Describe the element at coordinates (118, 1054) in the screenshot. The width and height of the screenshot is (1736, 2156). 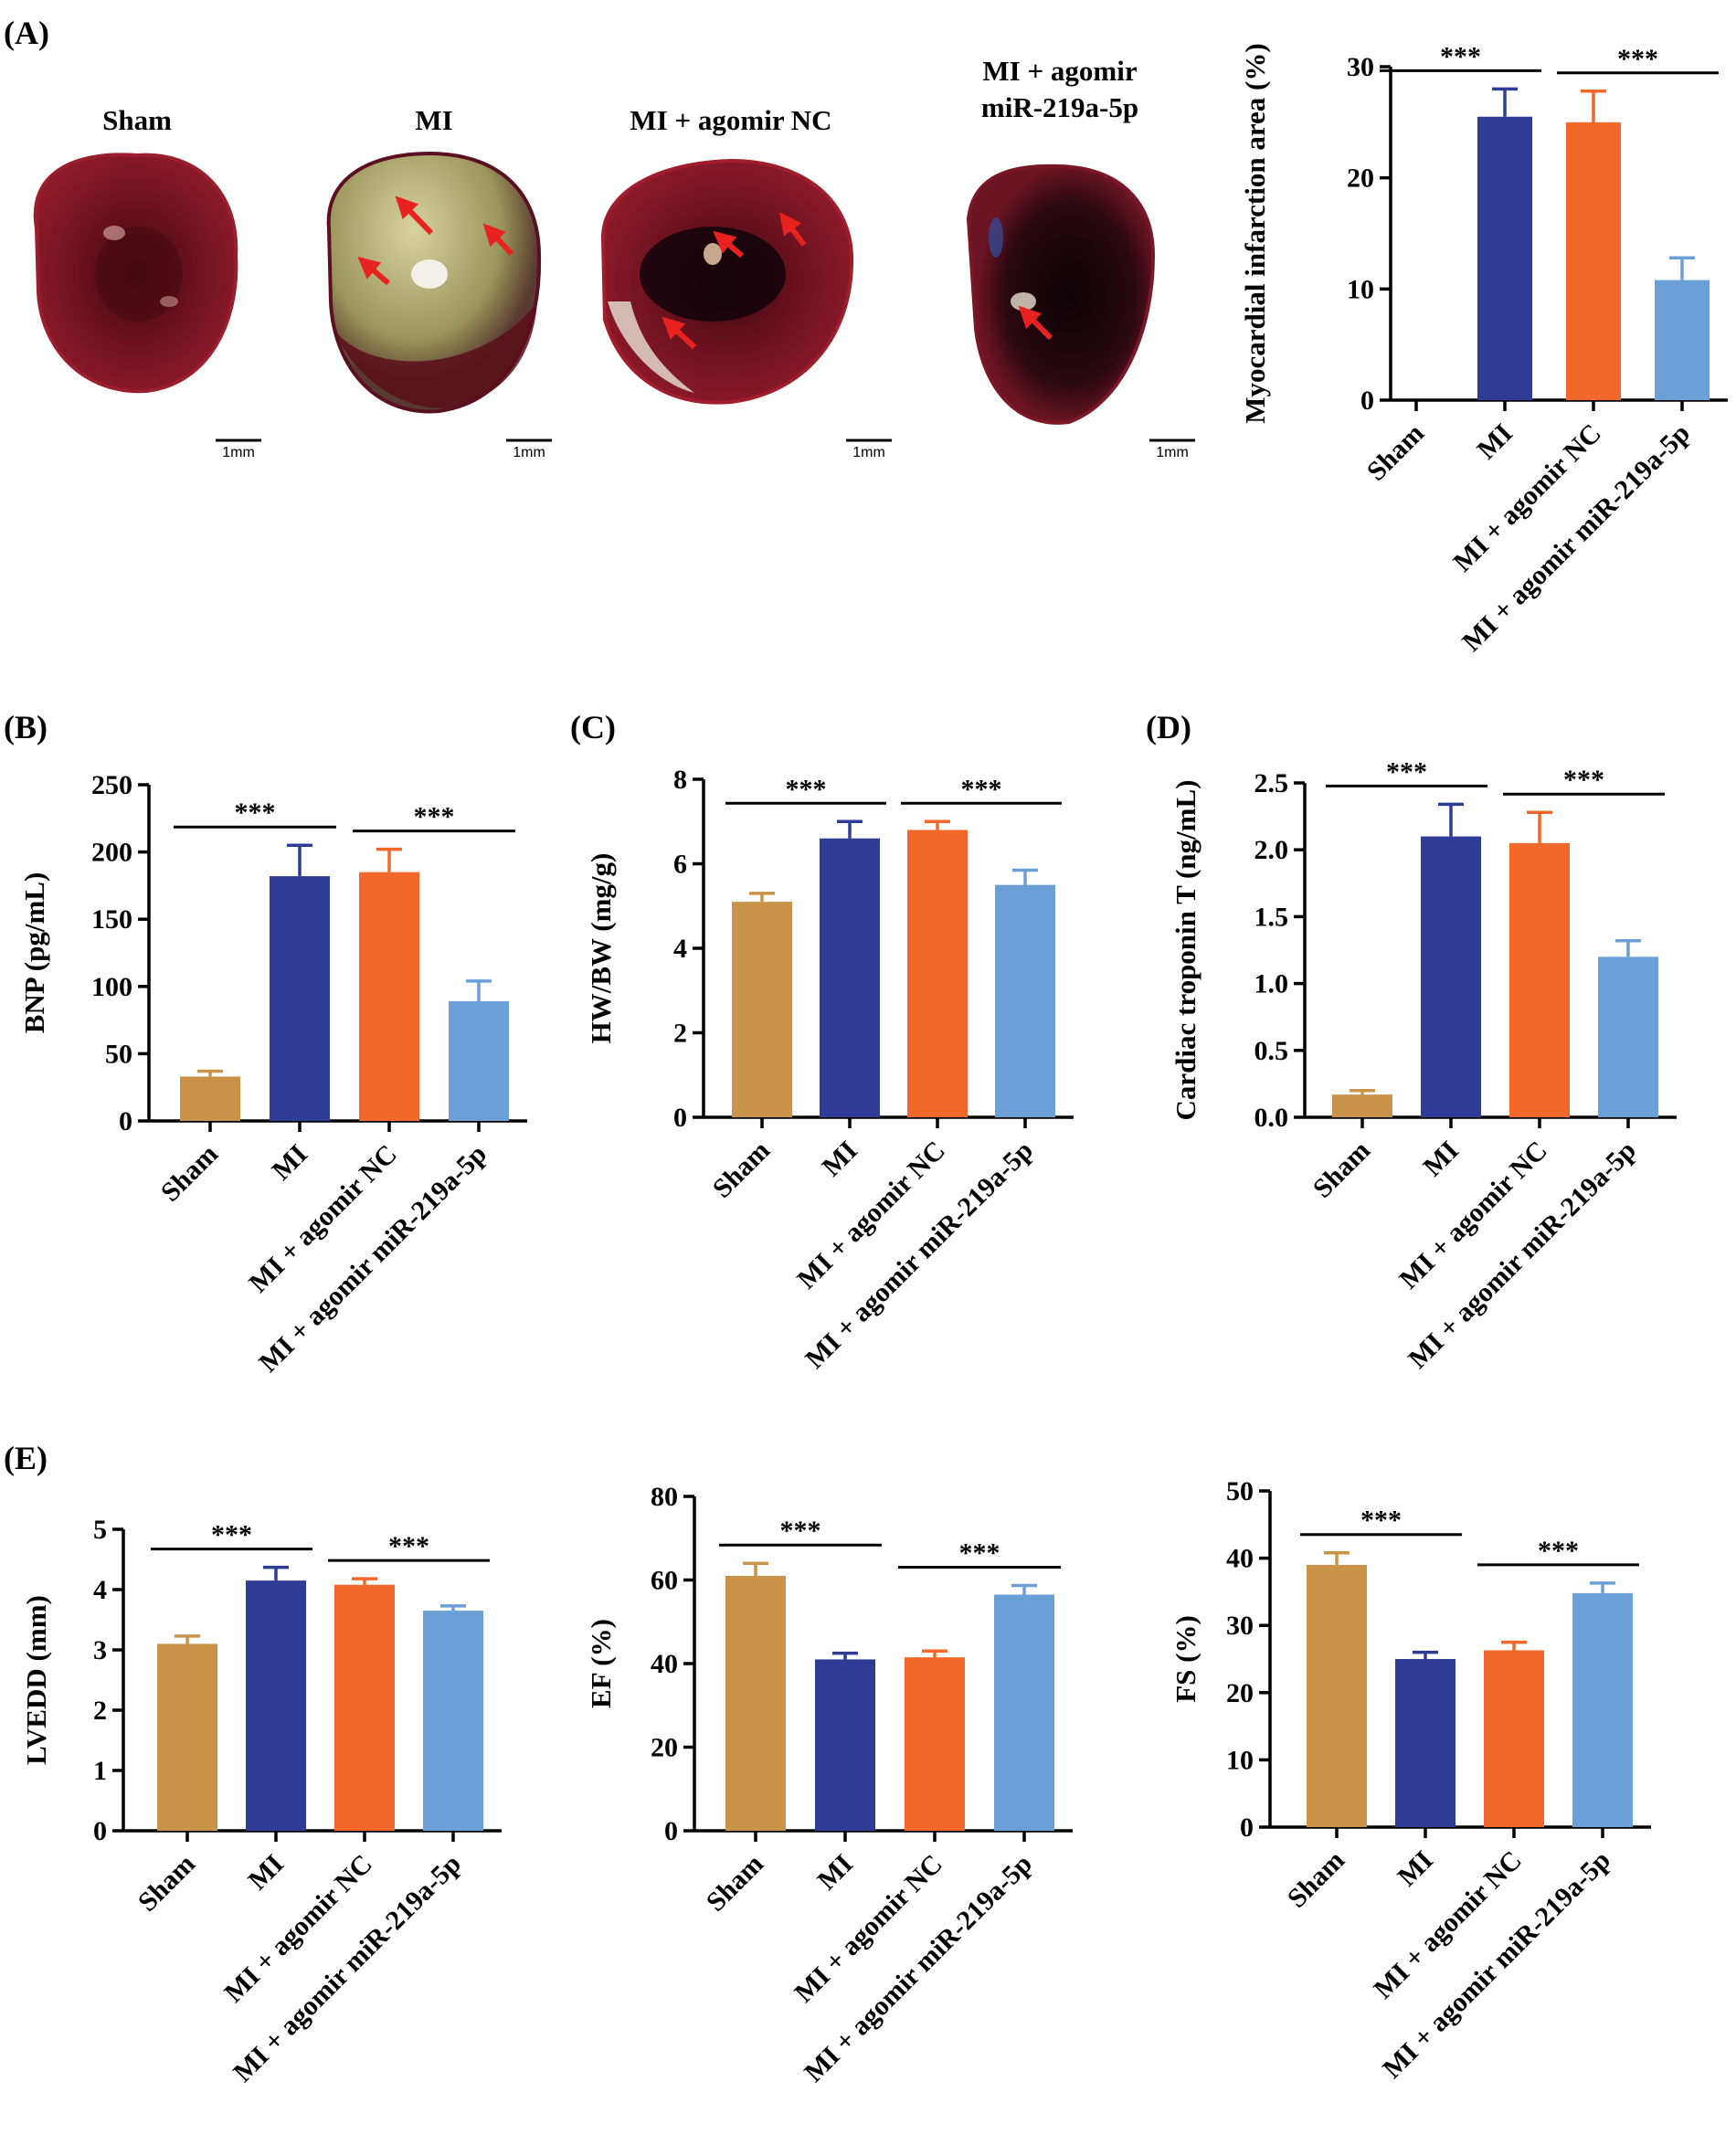
I see `bnp-ytick-label: 50` at that location.